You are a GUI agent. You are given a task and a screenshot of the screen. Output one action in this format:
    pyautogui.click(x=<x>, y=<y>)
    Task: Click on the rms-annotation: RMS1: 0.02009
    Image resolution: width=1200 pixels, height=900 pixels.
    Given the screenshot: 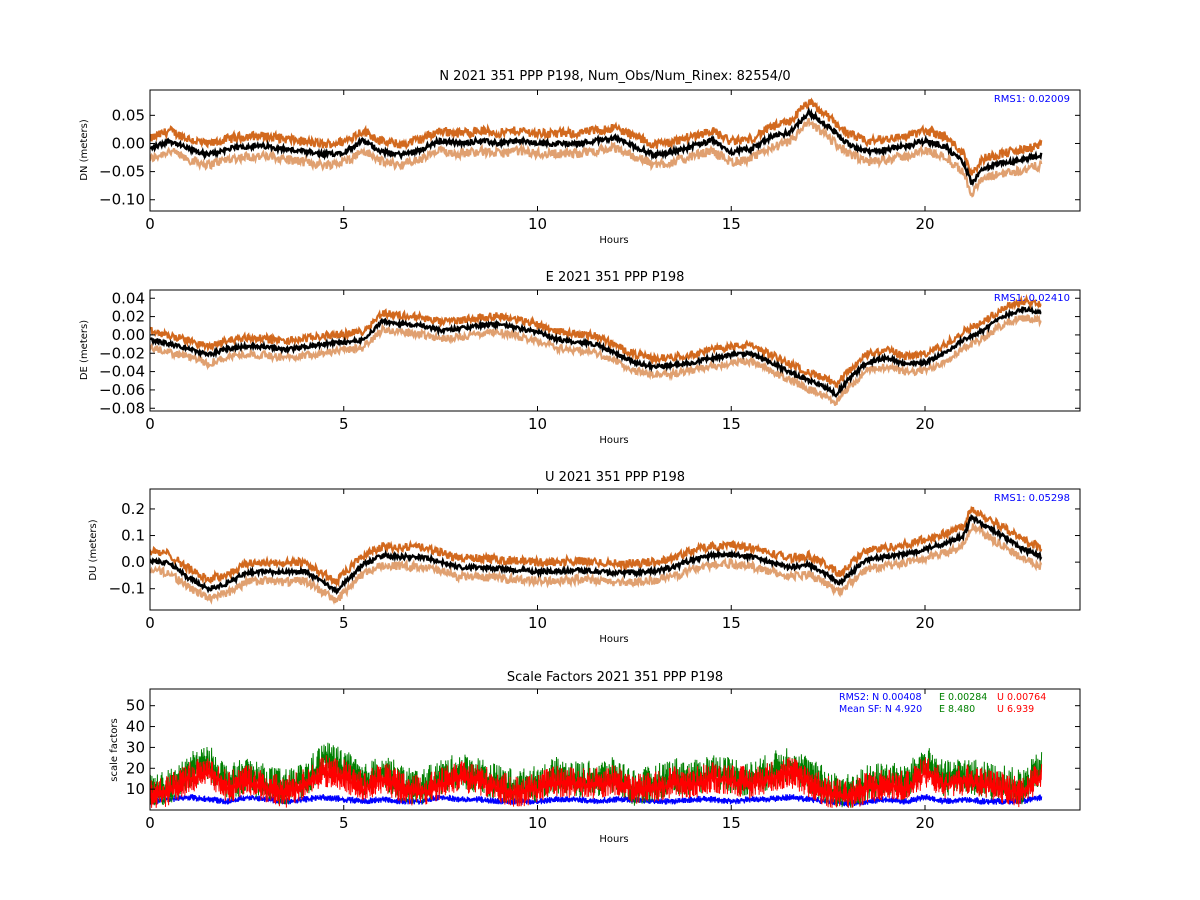 What is the action you would take?
    pyautogui.click(x=1032, y=99)
    